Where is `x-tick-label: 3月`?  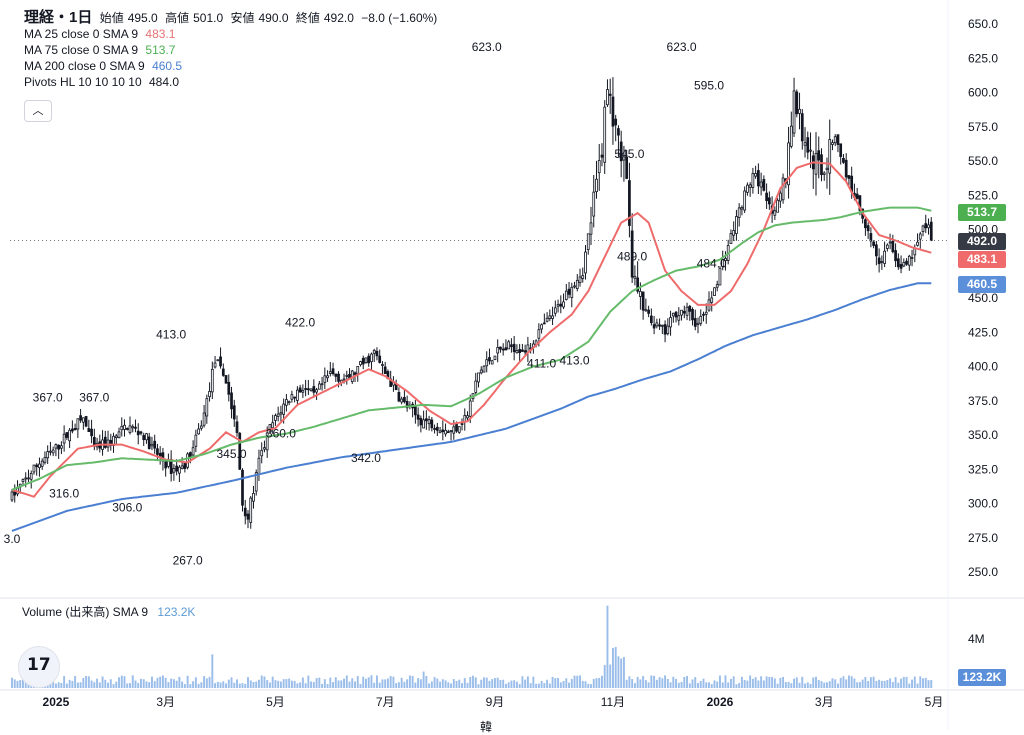
x-tick-label: 3月 is located at coordinates (165, 702).